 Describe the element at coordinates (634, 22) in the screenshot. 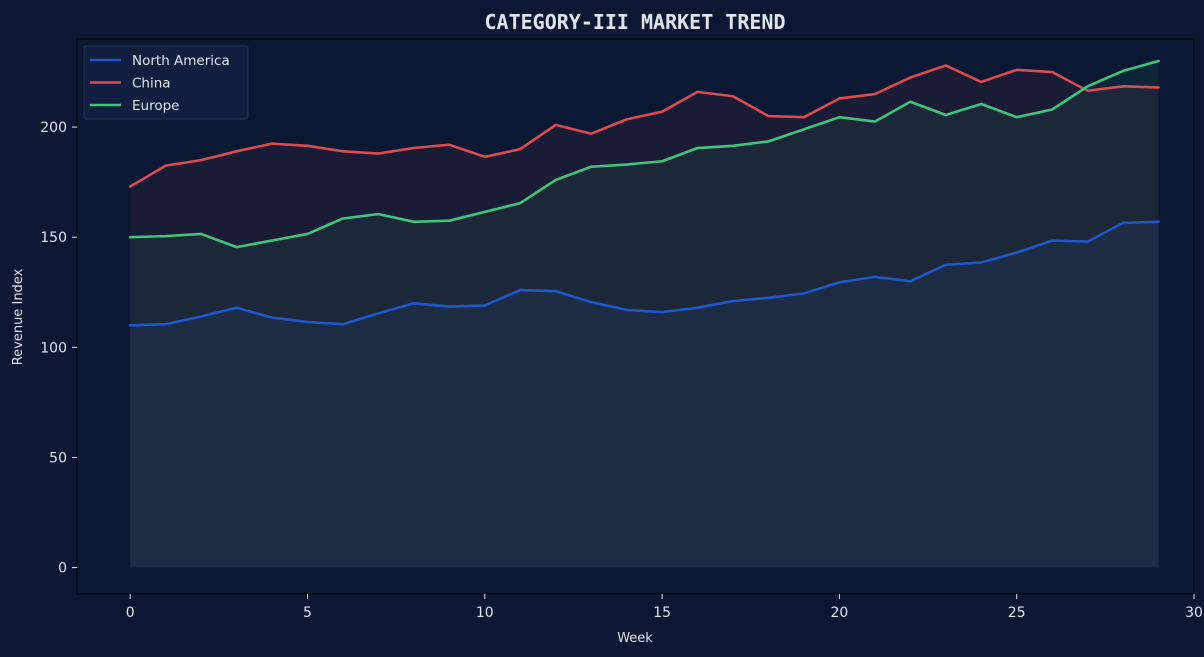

I see `chart-title: CATEGORY-III MARKET TREND` at that location.